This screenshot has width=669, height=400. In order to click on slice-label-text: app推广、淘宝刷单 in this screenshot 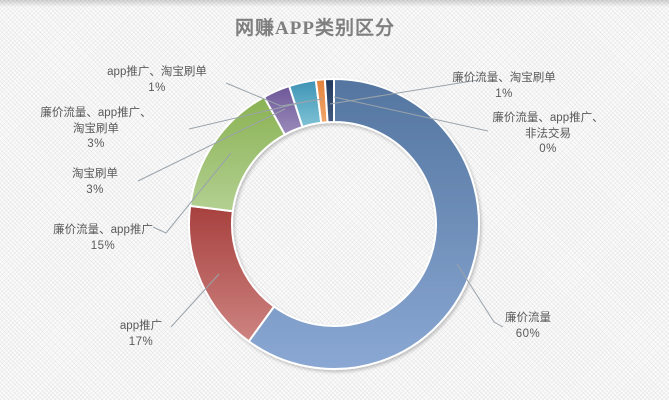, I will do `click(157, 72)`.